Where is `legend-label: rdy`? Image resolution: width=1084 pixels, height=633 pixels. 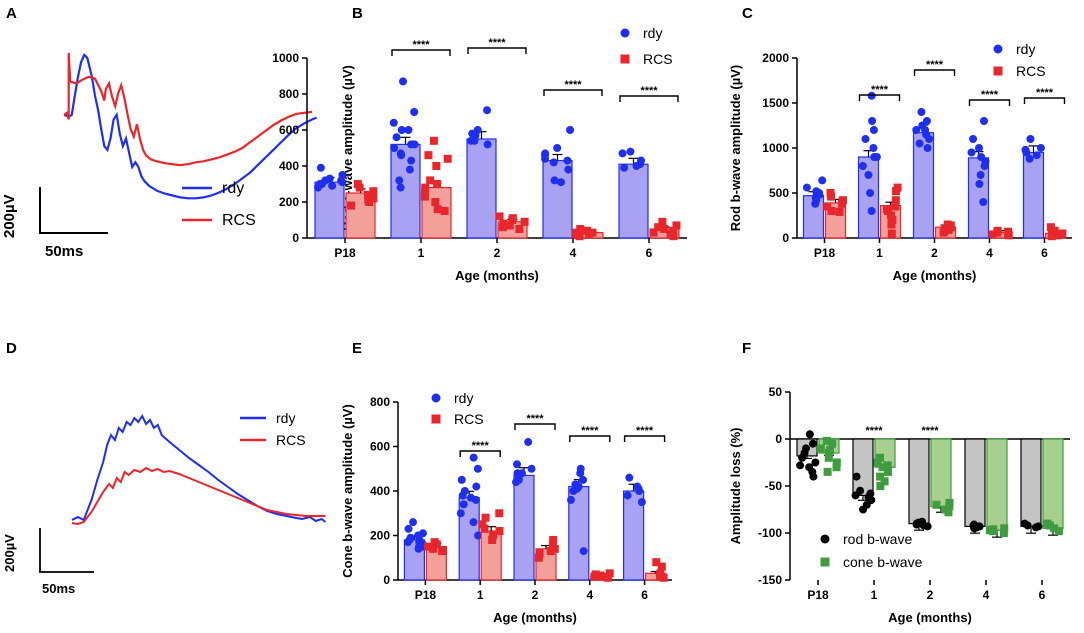 legend-label: rdy is located at coordinates (1025, 49).